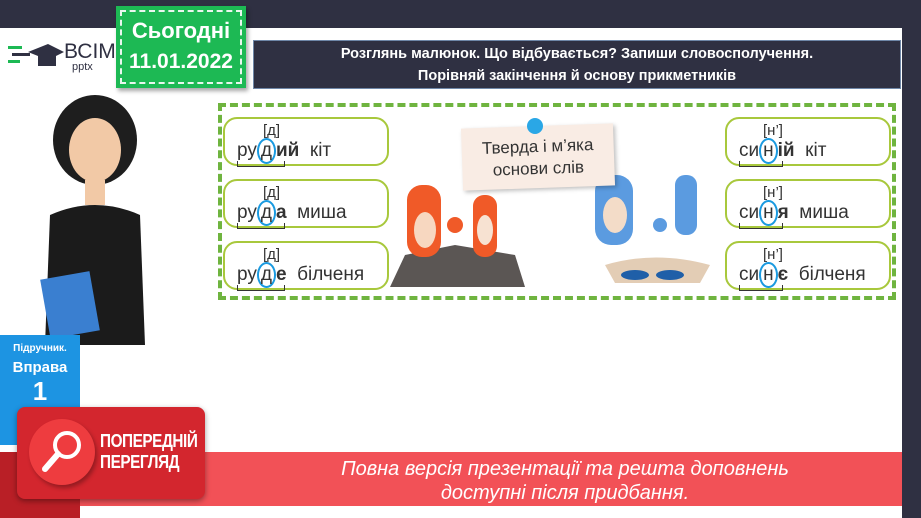  What do you see at coordinates (82, 67) in the screenshot?
I see `logo-sub: pptx` at bounding box center [82, 67].